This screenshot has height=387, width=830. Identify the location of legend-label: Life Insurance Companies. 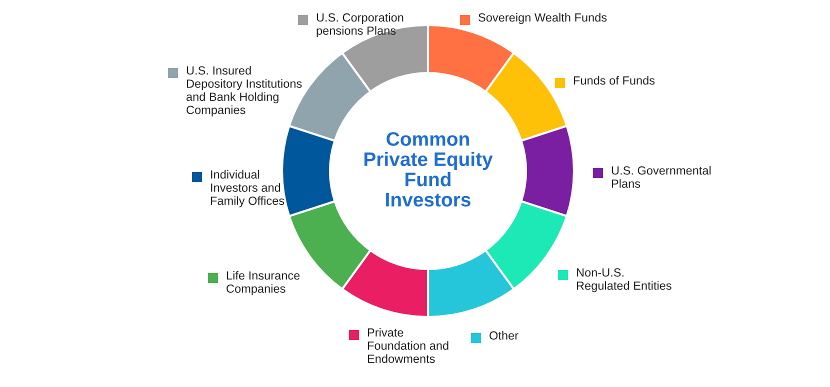
(263, 283).